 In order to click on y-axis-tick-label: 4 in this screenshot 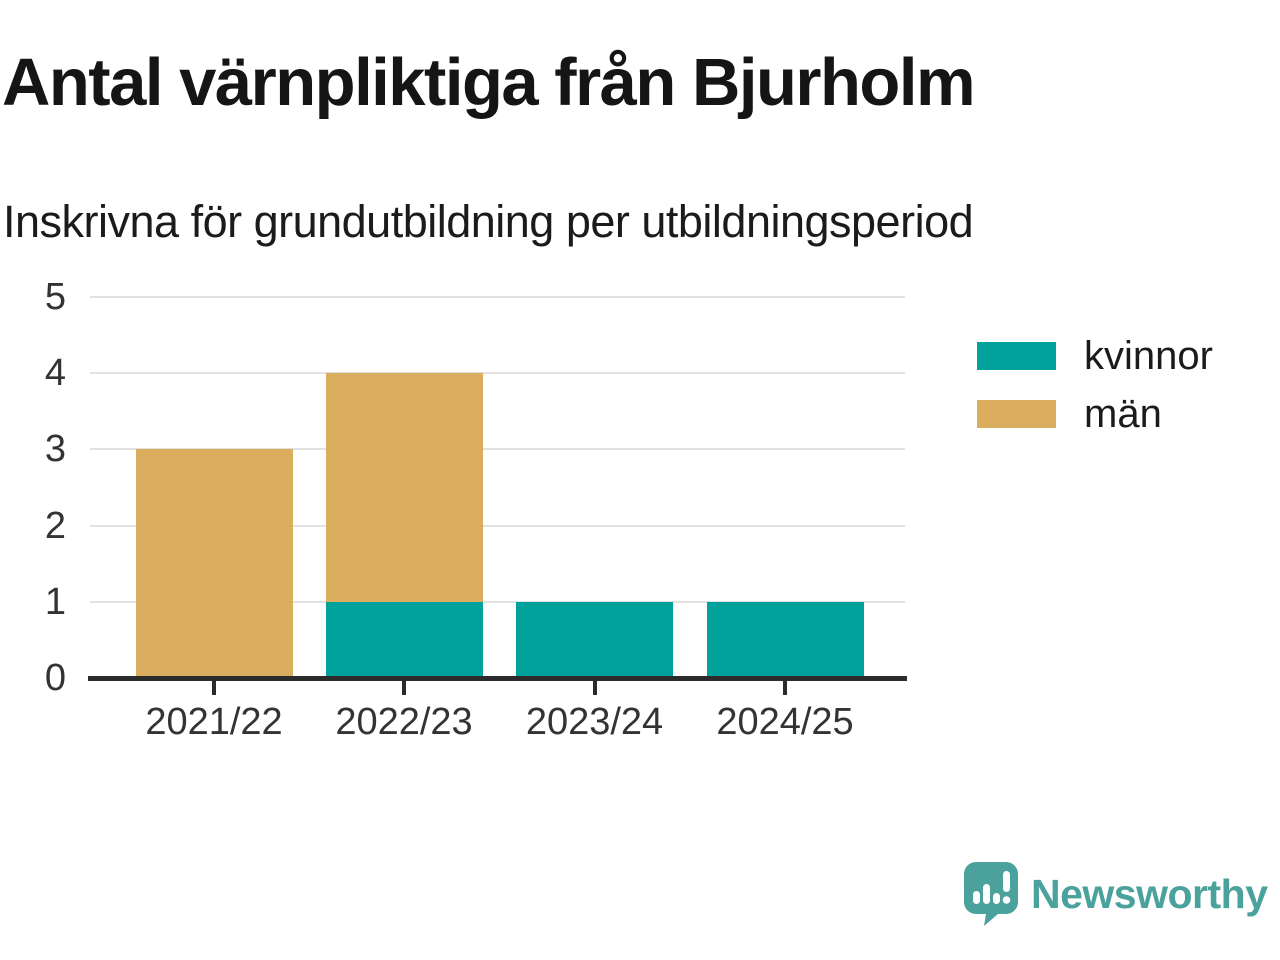, I will do `click(55, 373)`.